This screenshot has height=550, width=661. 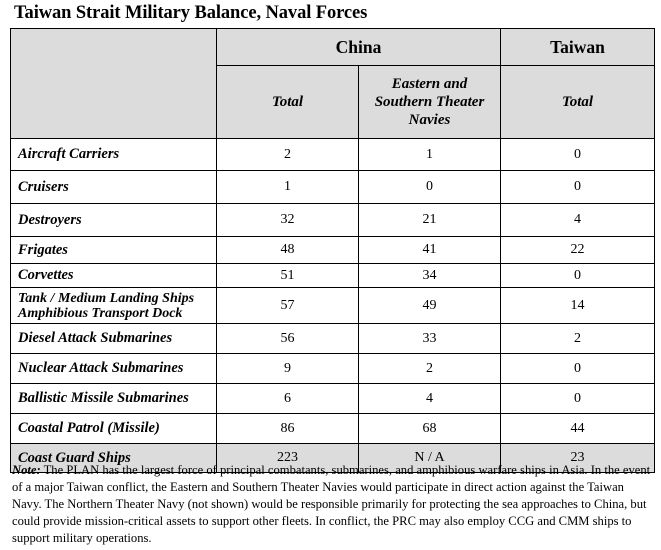 I want to click on cell-china-total: 56, so click(x=287, y=338).